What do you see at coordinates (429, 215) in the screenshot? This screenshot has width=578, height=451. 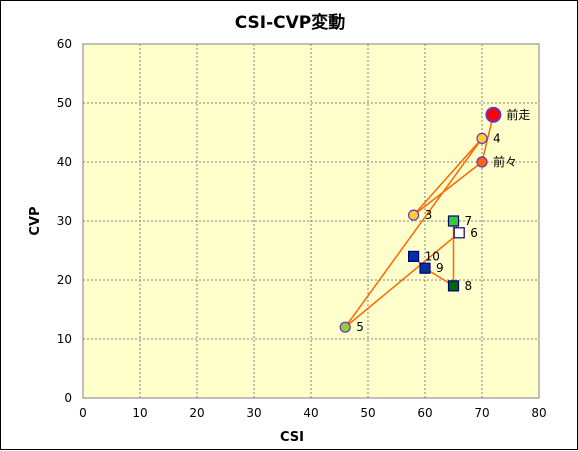 I see `point-label: 3` at bounding box center [429, 215].